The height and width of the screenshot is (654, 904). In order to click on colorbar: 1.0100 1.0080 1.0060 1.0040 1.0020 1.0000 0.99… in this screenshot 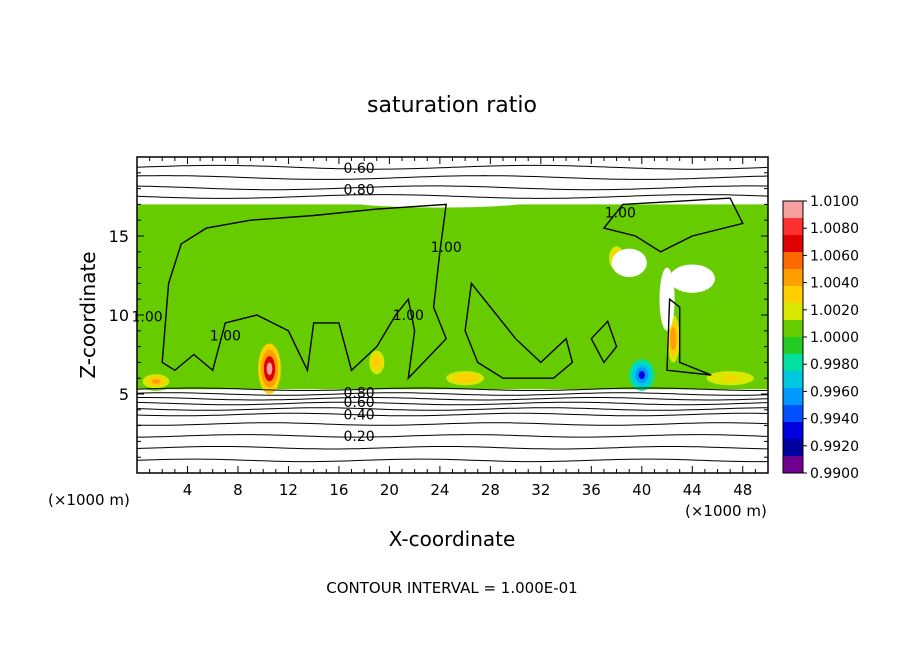, I will do `click(820, 338)`.